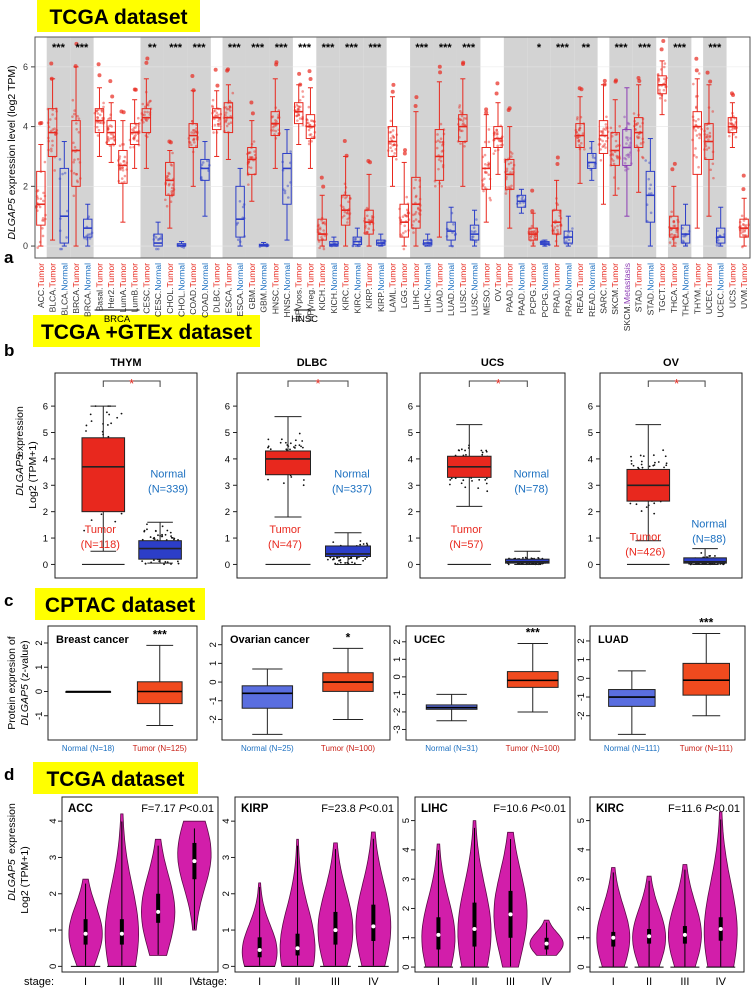  What do you see at coordinates (267, 748) in the screenshot?
I see `panel-c-normal-label-1: Normal (N=25)` at bounding box center [267, 748].